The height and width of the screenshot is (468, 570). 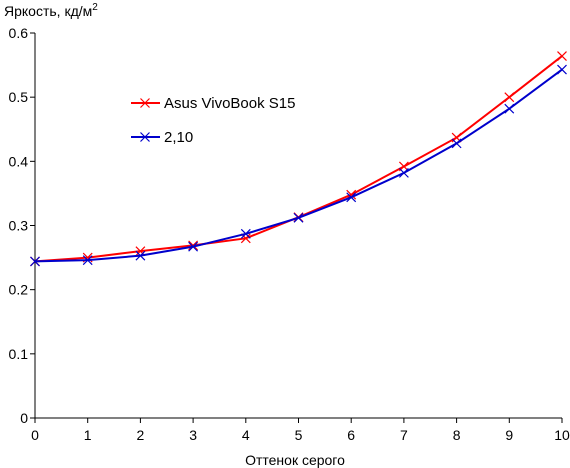 What do you see at coordinates (509, 435) in the screenshot?
I see `x-tick-label: 9` at bounding box center [509, 435].